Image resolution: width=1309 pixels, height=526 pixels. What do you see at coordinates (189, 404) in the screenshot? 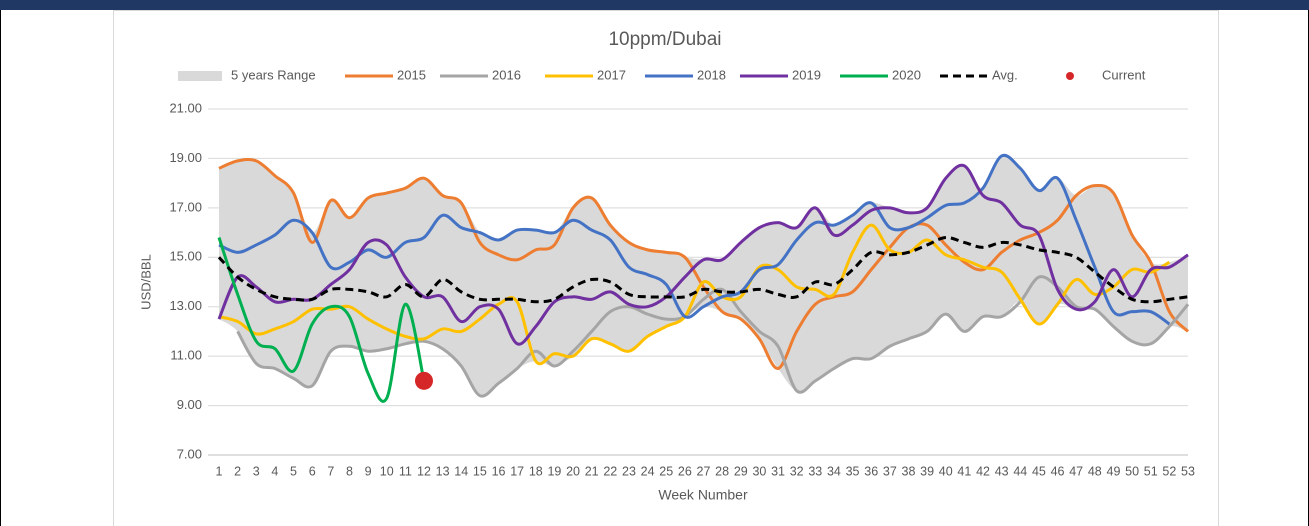
I see `y-tick-label: 9.00` at bounding box center [189, 404].